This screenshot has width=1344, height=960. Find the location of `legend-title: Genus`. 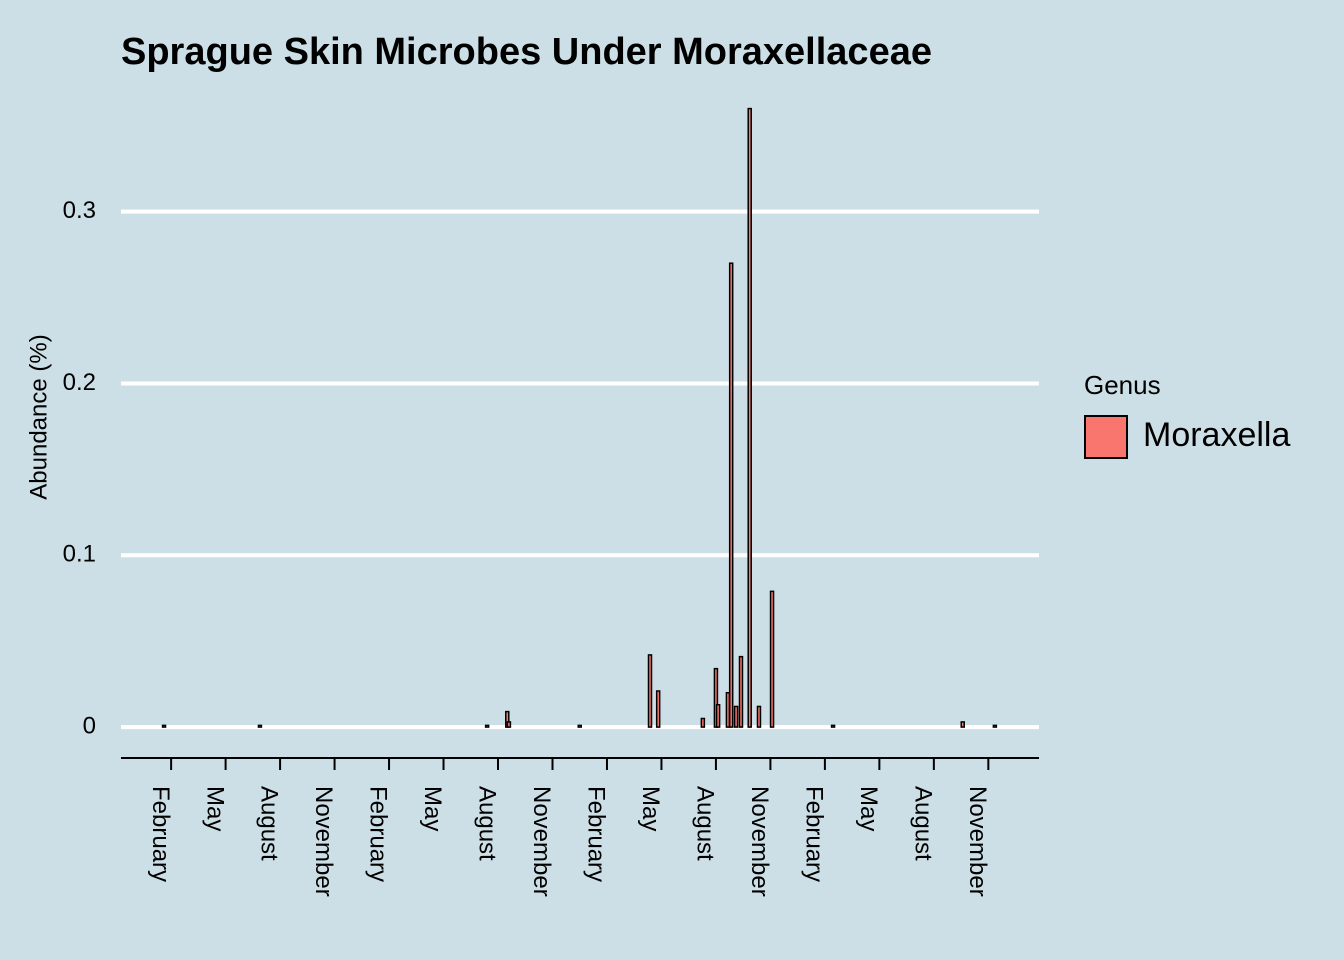

legend-title: Genus is located at coordinates (1122, 385).